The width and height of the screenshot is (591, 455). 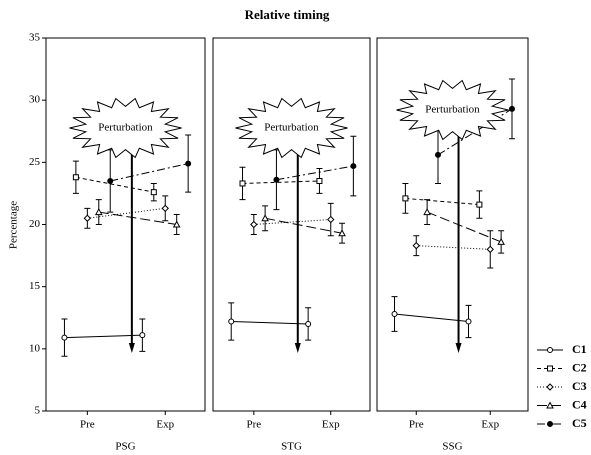 What do you see at coordinates (287, 14) in the screenshot?
I see `chart-title: Relative timing` at bounding box center [287, 14].